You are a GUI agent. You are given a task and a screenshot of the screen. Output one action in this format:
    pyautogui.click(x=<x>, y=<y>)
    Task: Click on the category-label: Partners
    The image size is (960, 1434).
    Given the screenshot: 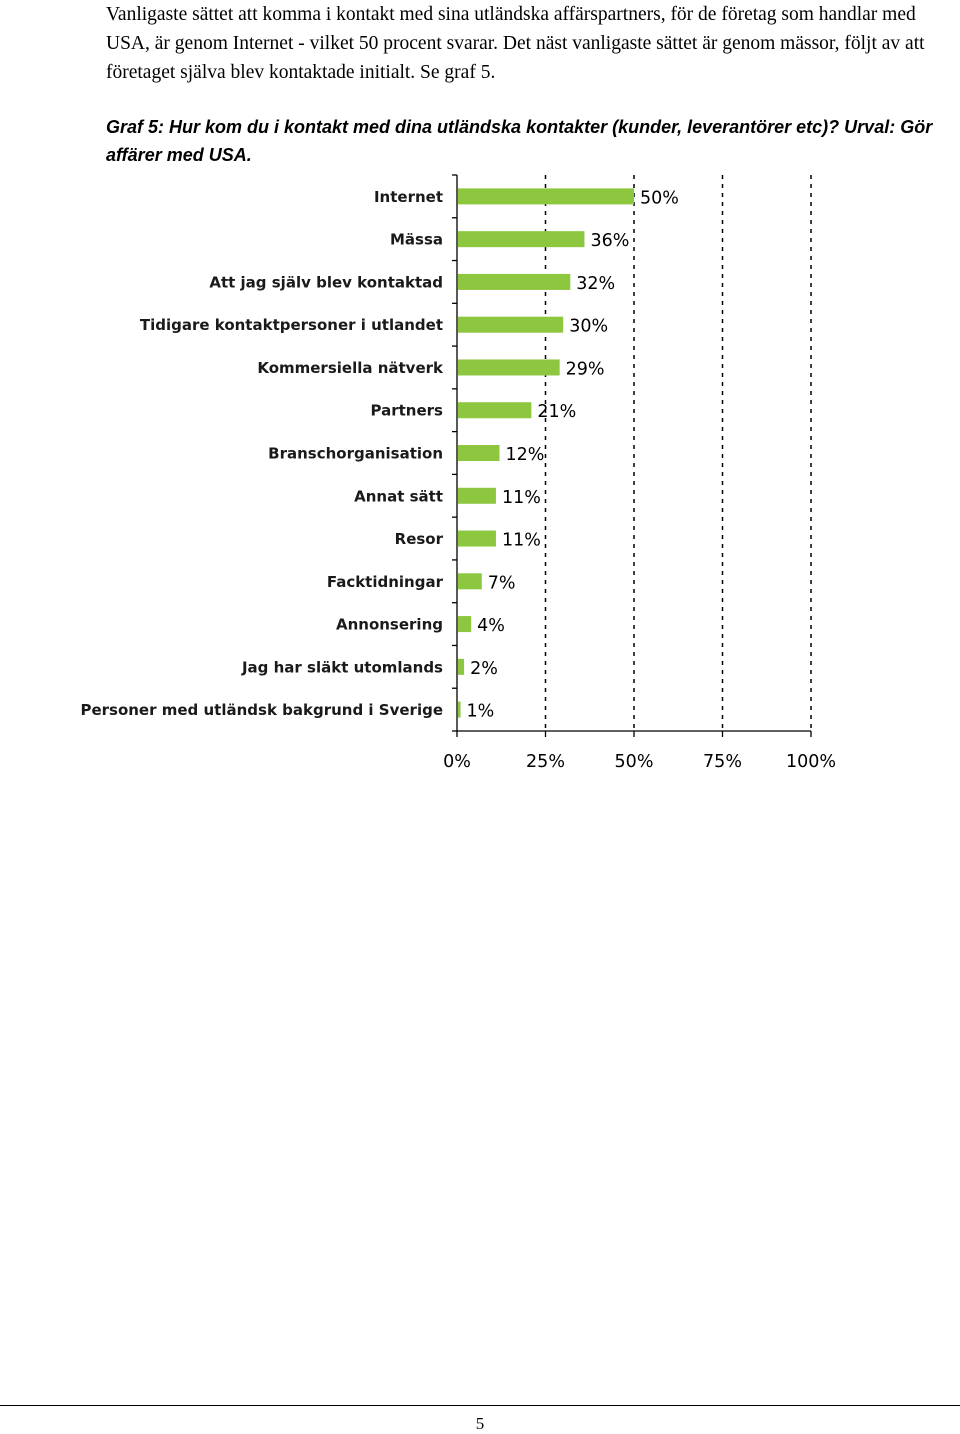 What is the action you would take?
    pyautogui.click(x=407, y=411)
    